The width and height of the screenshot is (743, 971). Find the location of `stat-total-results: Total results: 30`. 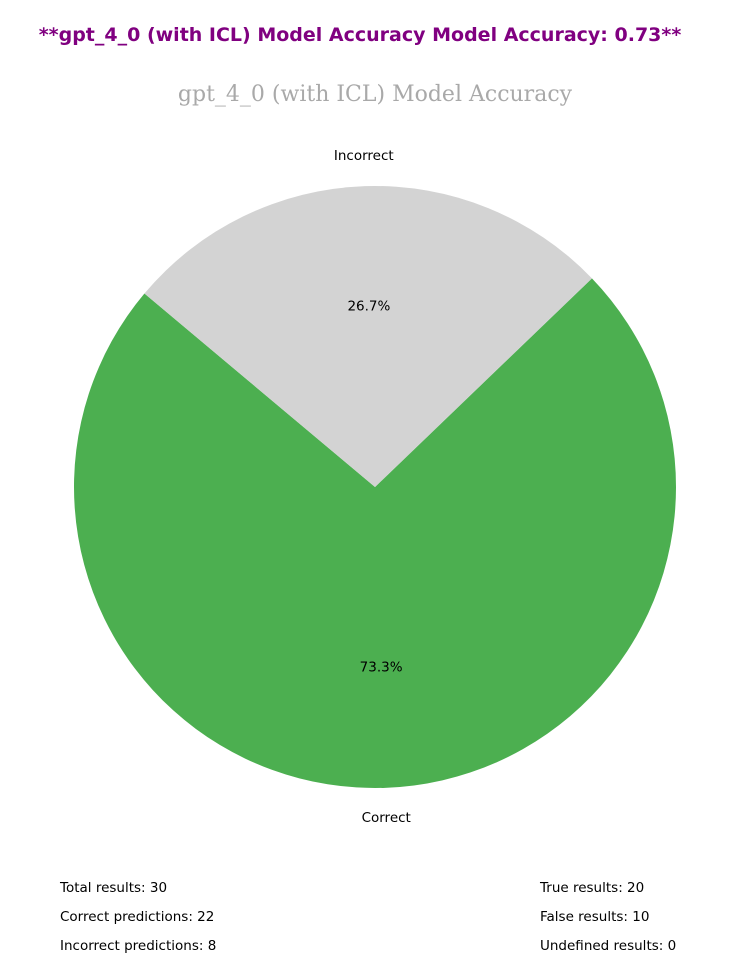

stat-total-results: Total results: 30 is located at coordinates (114, 888).